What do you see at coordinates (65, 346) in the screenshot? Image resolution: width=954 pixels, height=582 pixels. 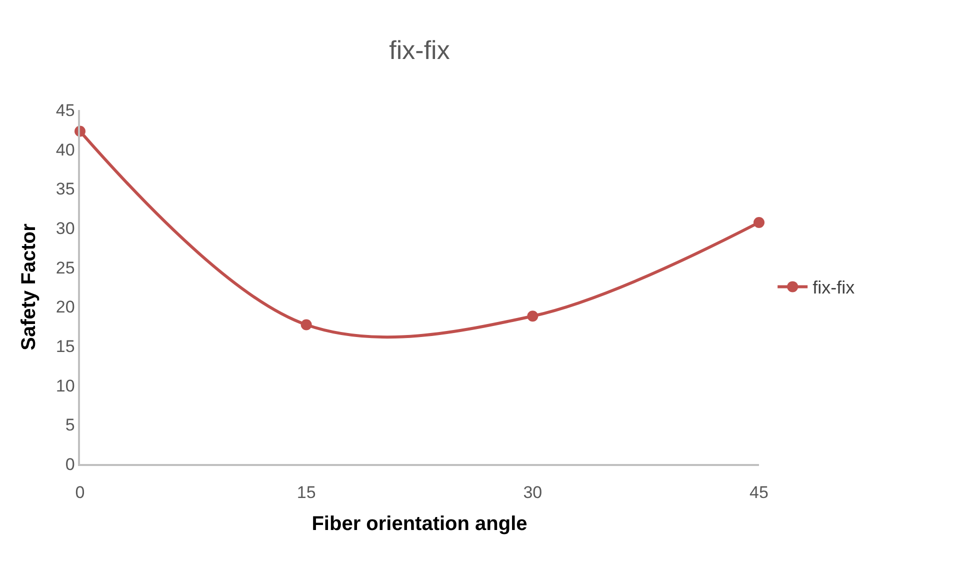 I see `y-tick-label: 15` at bounding box center [65, 346].